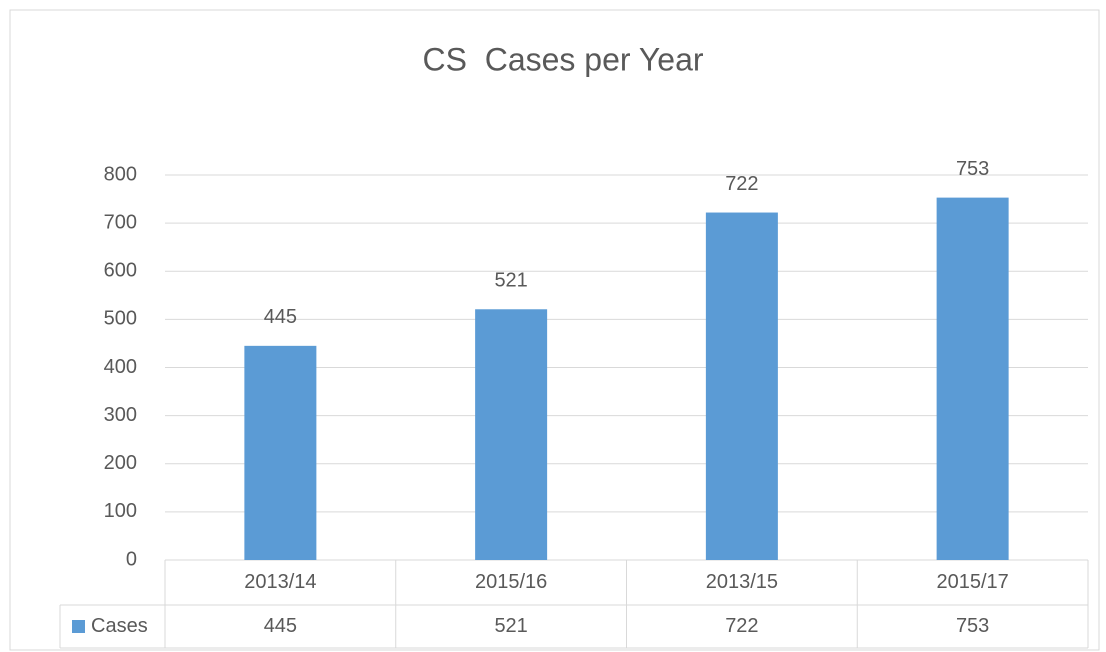 Image resolution: width=1106 pixels, height=652 pixels. Describe the element at coordinates (972, 169) in the screenshot. I see `data-label: 753` at that location.